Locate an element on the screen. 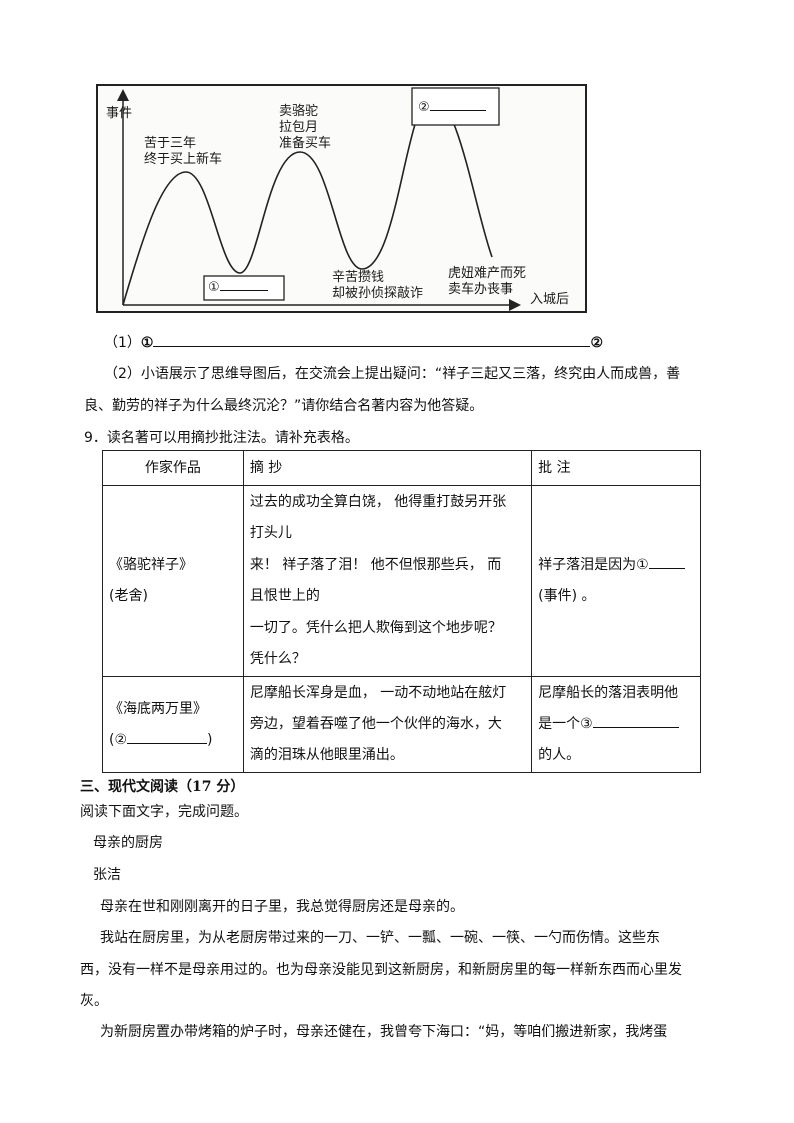 Image resolution: width=794 pixels, height=1123 pixels. paragraph-line: 灰。 is located at coordinates (94, 1001).